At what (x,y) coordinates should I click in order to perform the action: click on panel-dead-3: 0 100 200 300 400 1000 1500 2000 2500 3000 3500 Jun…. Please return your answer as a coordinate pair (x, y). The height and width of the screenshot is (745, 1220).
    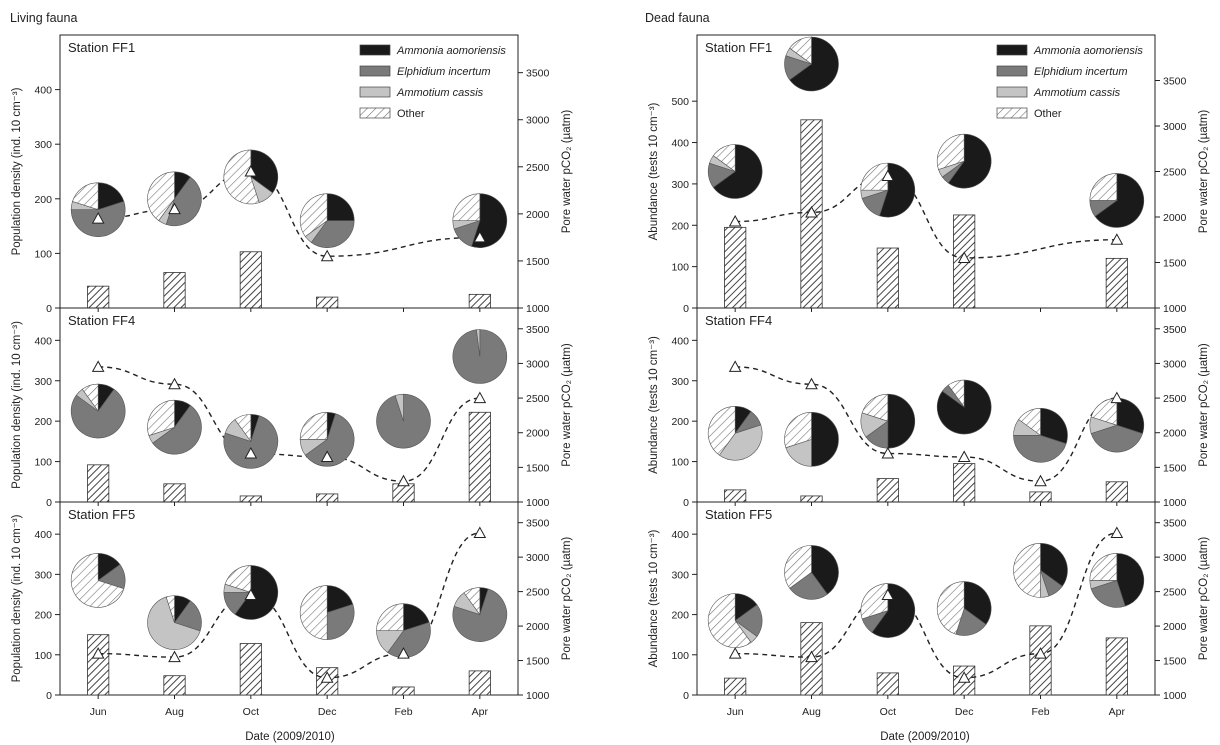
    Looking at the image, I should click on (929, 609).